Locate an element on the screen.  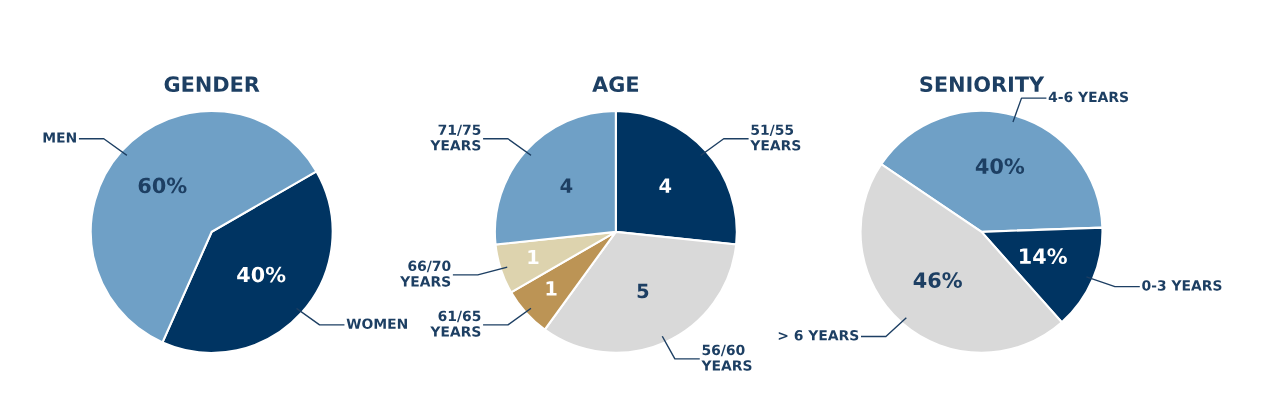
slice-label: 71/75 YEARS is located at coordinates (455, 137).